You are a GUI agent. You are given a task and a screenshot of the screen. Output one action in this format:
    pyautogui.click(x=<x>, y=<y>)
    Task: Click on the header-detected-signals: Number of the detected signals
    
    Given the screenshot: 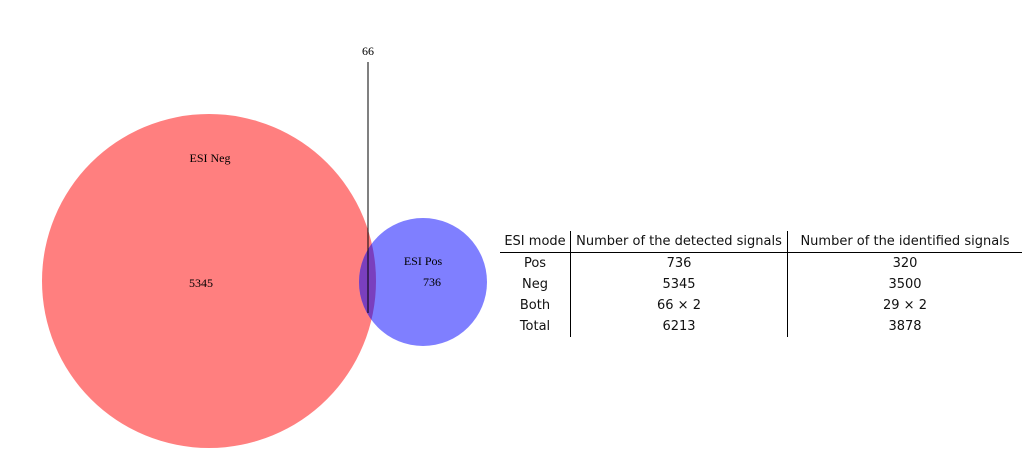 What is the action you would take?
    pyautogui.click(x=679, y=242)
    